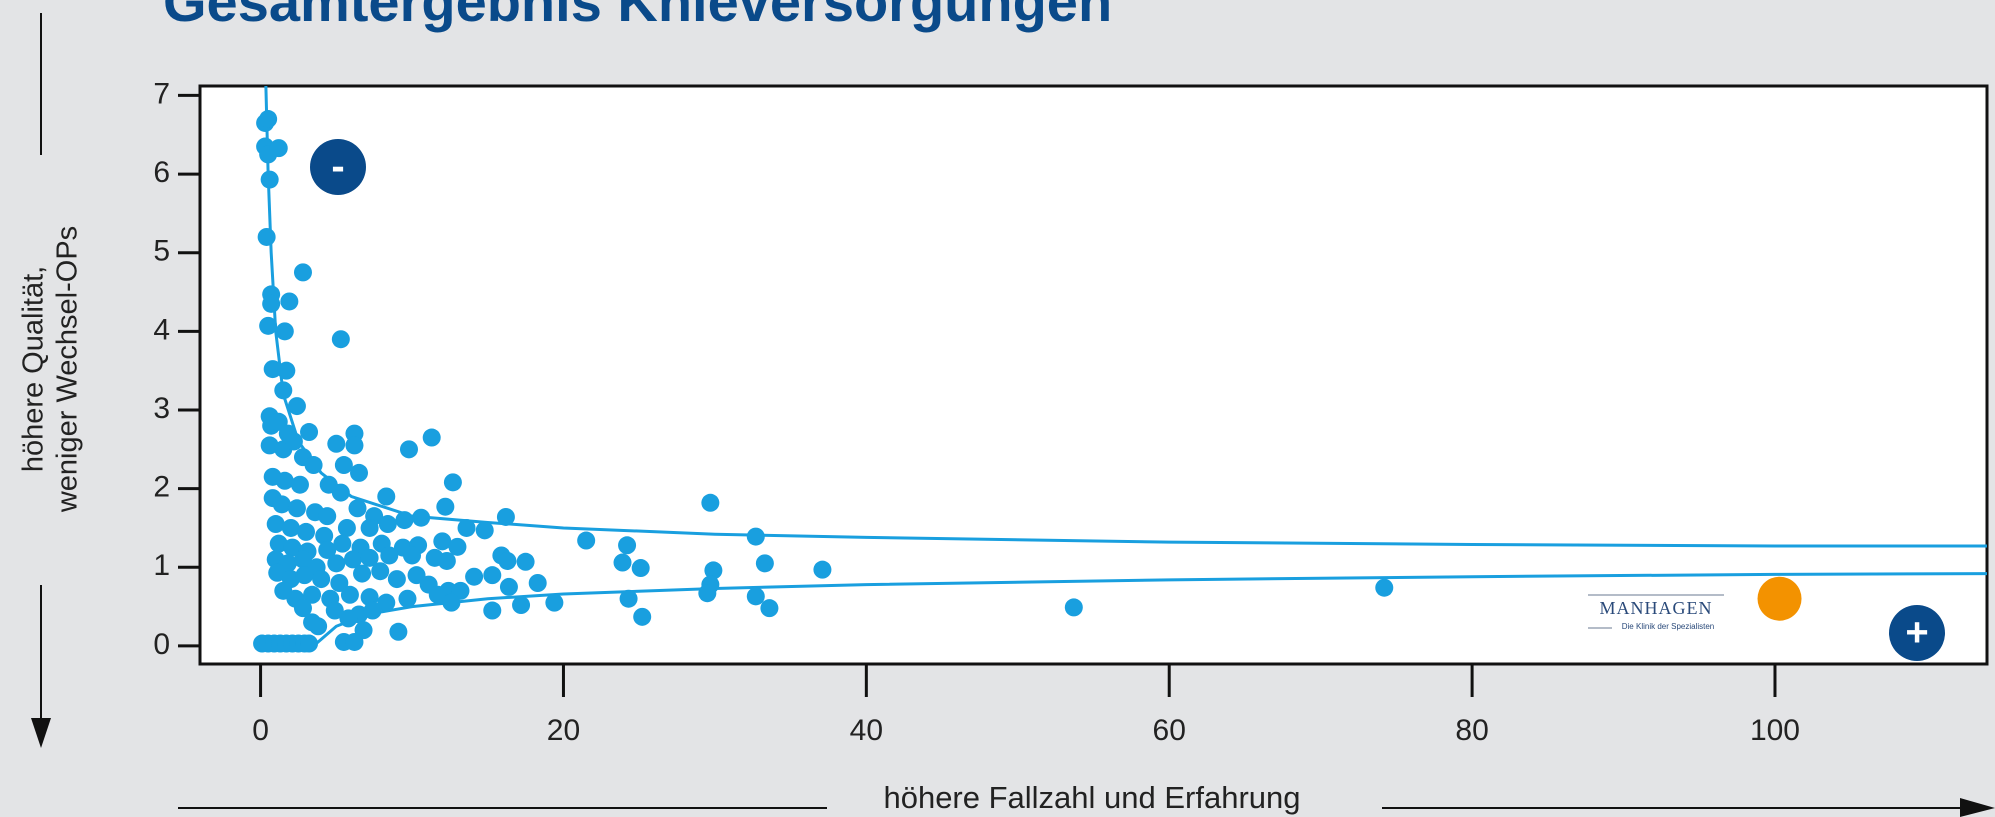 This screenshot has width=1995, height=817. I want to click on x-tick-label: 80, so click(1471, 730).